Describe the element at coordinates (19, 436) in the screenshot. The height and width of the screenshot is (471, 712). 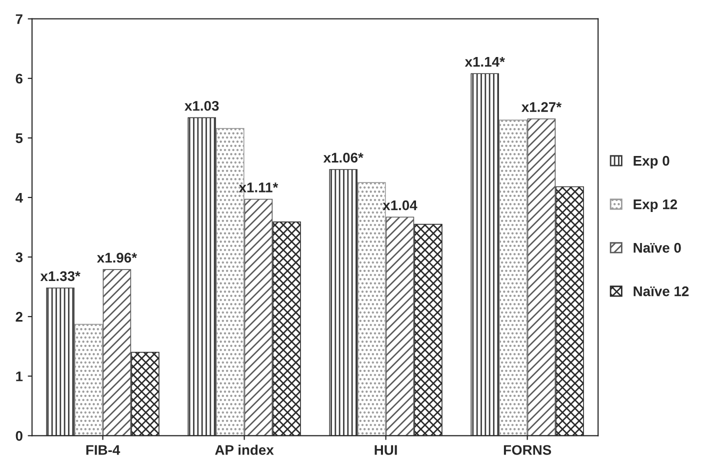
I see `y-tick-label: 0` at that location.